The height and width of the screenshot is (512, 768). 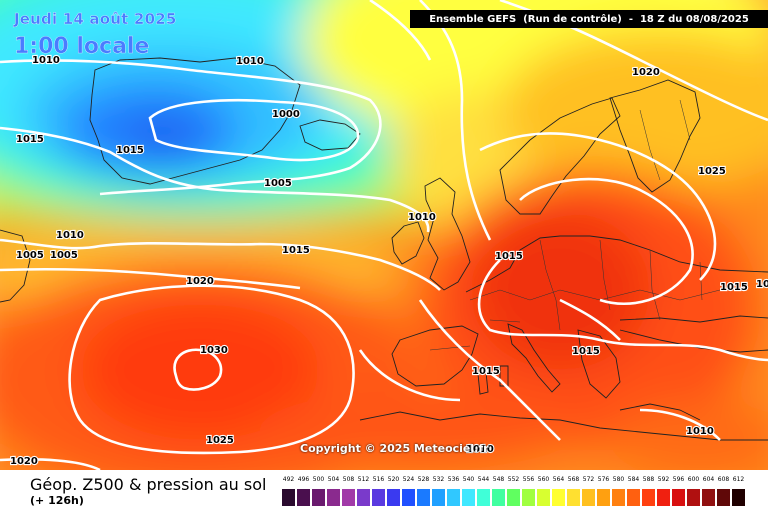 I want to click on legend-value: 516, so click(x=378, y=479).